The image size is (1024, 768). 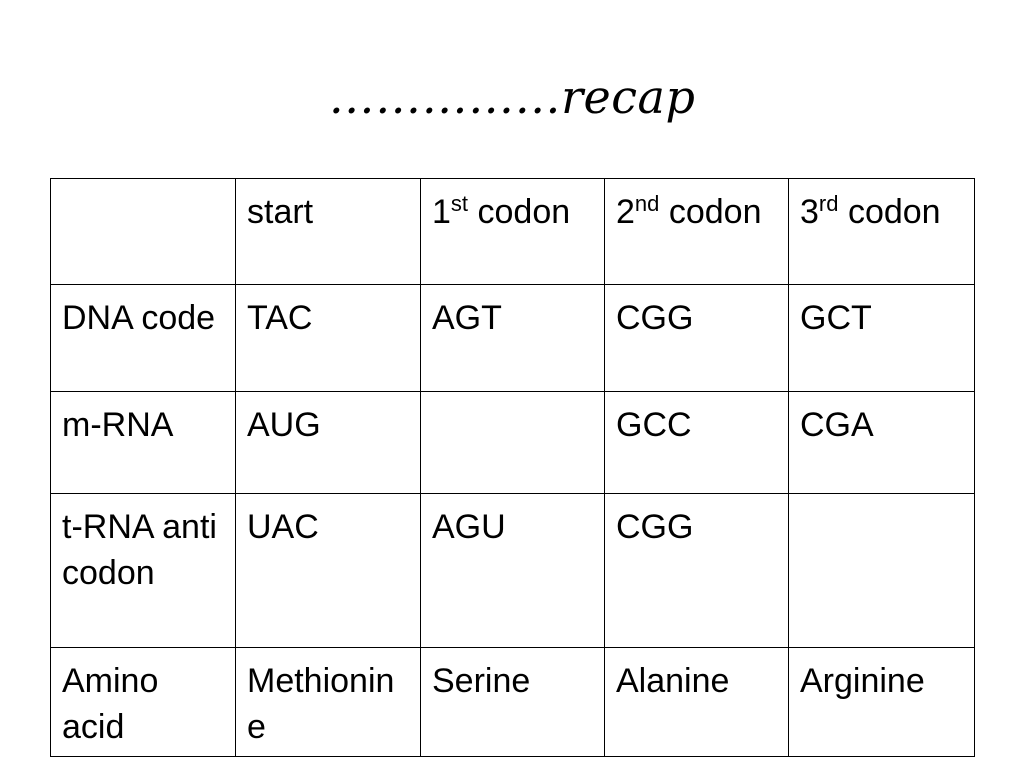 What do you see at coordinates (809, 212) in the screenshot?
I see `header-codon-3-number: 3` at bounding box center [809, 212].